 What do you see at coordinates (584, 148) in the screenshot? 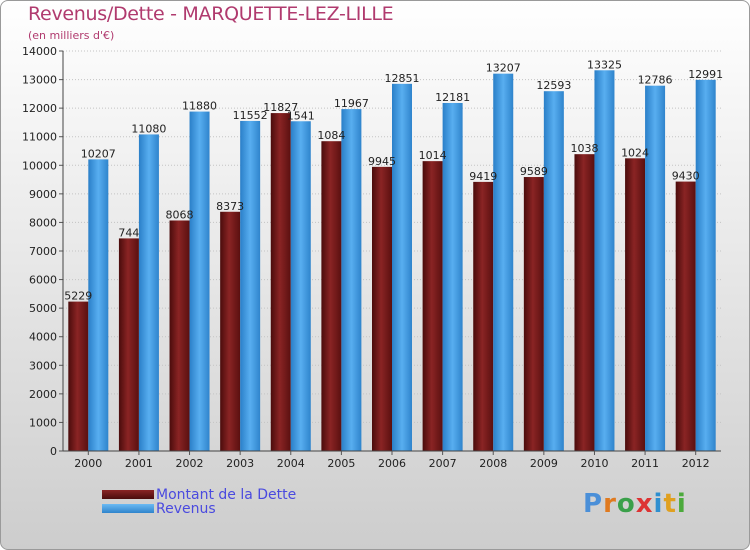
I see `data-label-dette: 1038` at bounding box center [584, 148].